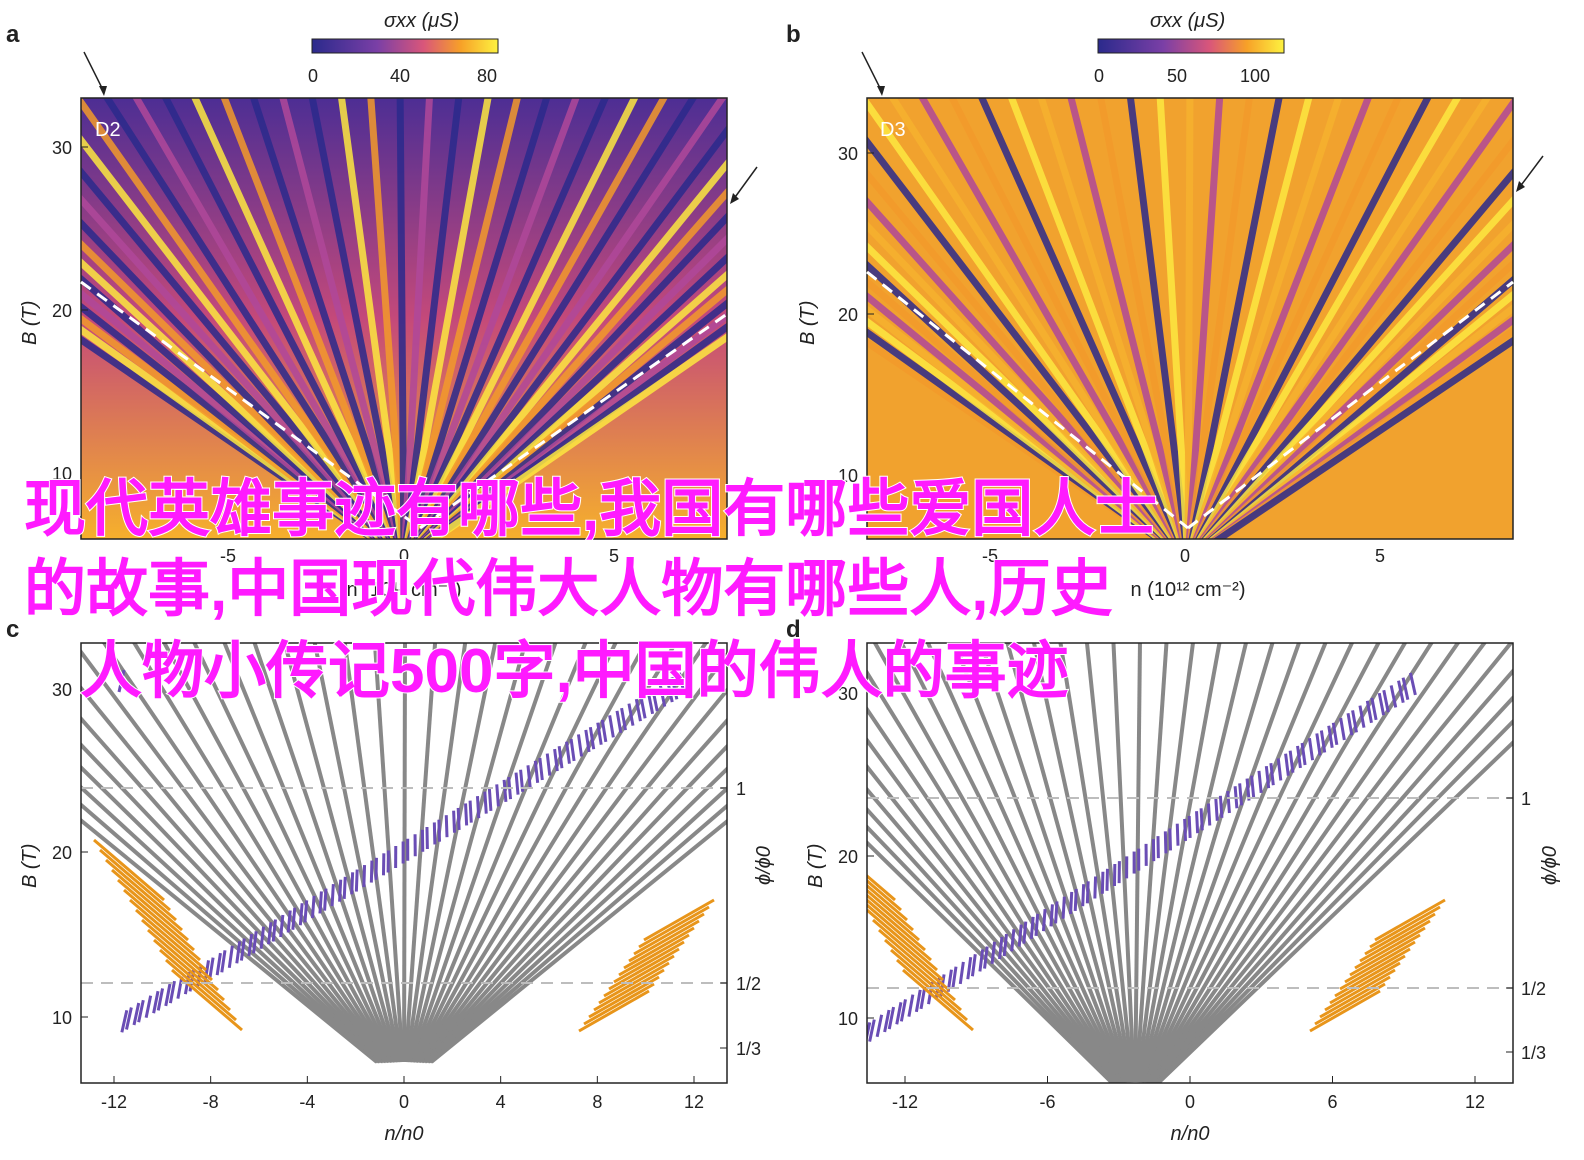 The width and height of the screenshot is (1584, 1160). Describe the element at coordinates (848, 154) in the screenshot. I see `ytick-b-30: 30` at that location.